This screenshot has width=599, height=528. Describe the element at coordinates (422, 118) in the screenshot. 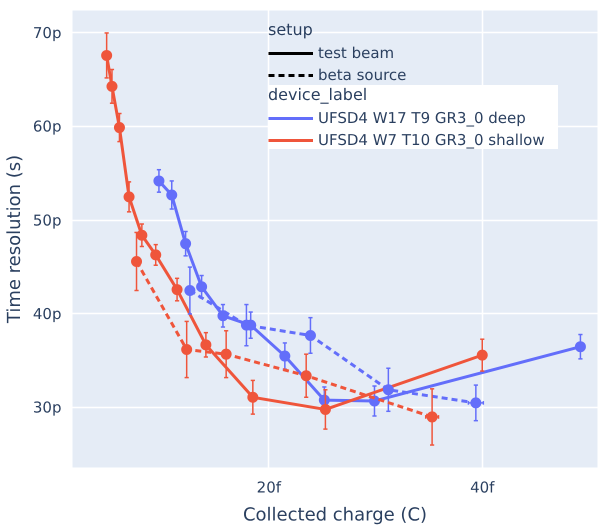

I see `legend-label: UFSD4 W17 T9 GR3_0 deep` at that location.